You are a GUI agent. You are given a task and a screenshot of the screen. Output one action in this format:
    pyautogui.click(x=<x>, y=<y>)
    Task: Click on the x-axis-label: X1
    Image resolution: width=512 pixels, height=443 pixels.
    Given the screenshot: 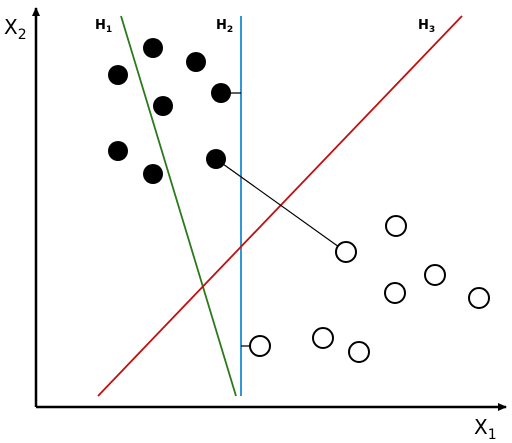 What is the action you would take?
    pyautogui.click(x=485, y=429)
    